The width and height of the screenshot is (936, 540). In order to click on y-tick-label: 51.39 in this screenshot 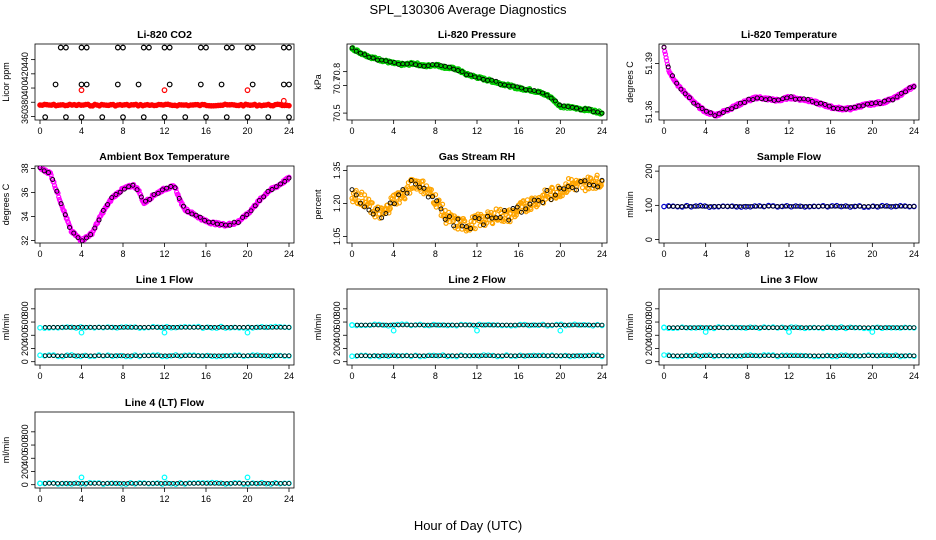, I will do `click(649, 63)`.